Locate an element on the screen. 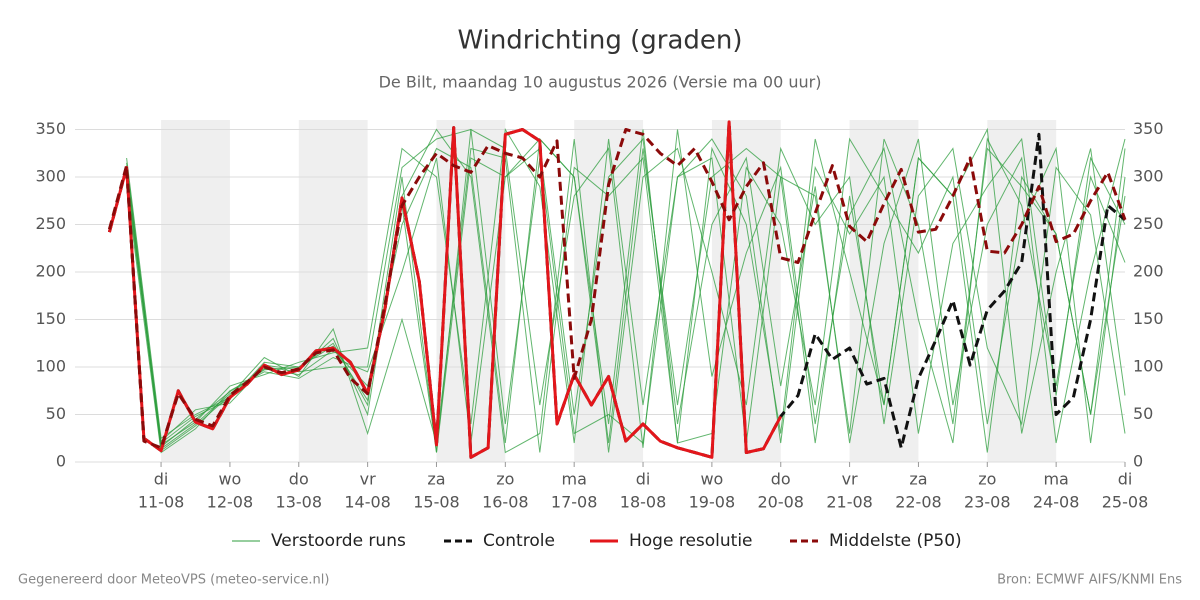  y2-tick-label: 300 is located at coordinates (1148, 176).